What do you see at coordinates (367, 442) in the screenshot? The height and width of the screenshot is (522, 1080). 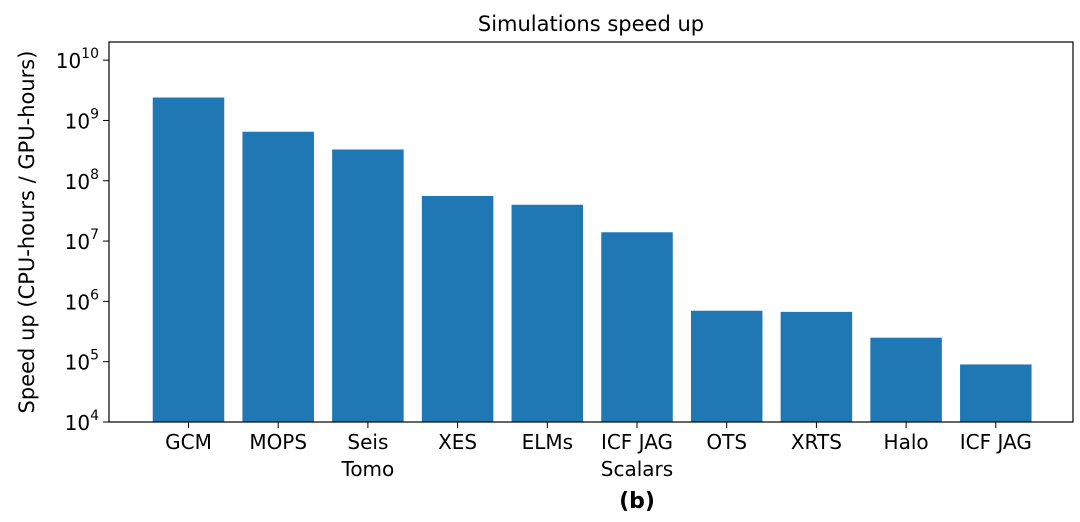 I see `x-tick-label: Seis` at bounding box center [367, 442].